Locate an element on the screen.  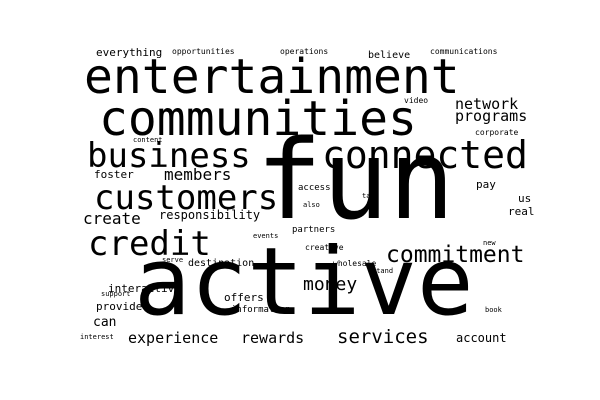
word-responsibility: responsibility is located at coordinates (210, 215).